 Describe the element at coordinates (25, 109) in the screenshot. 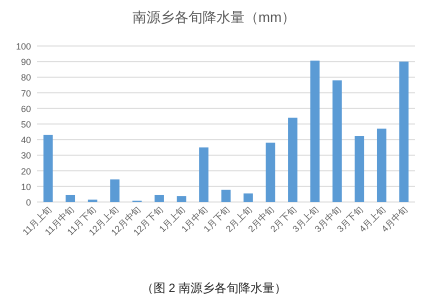

I see `y-tick-label: 60` at that location.